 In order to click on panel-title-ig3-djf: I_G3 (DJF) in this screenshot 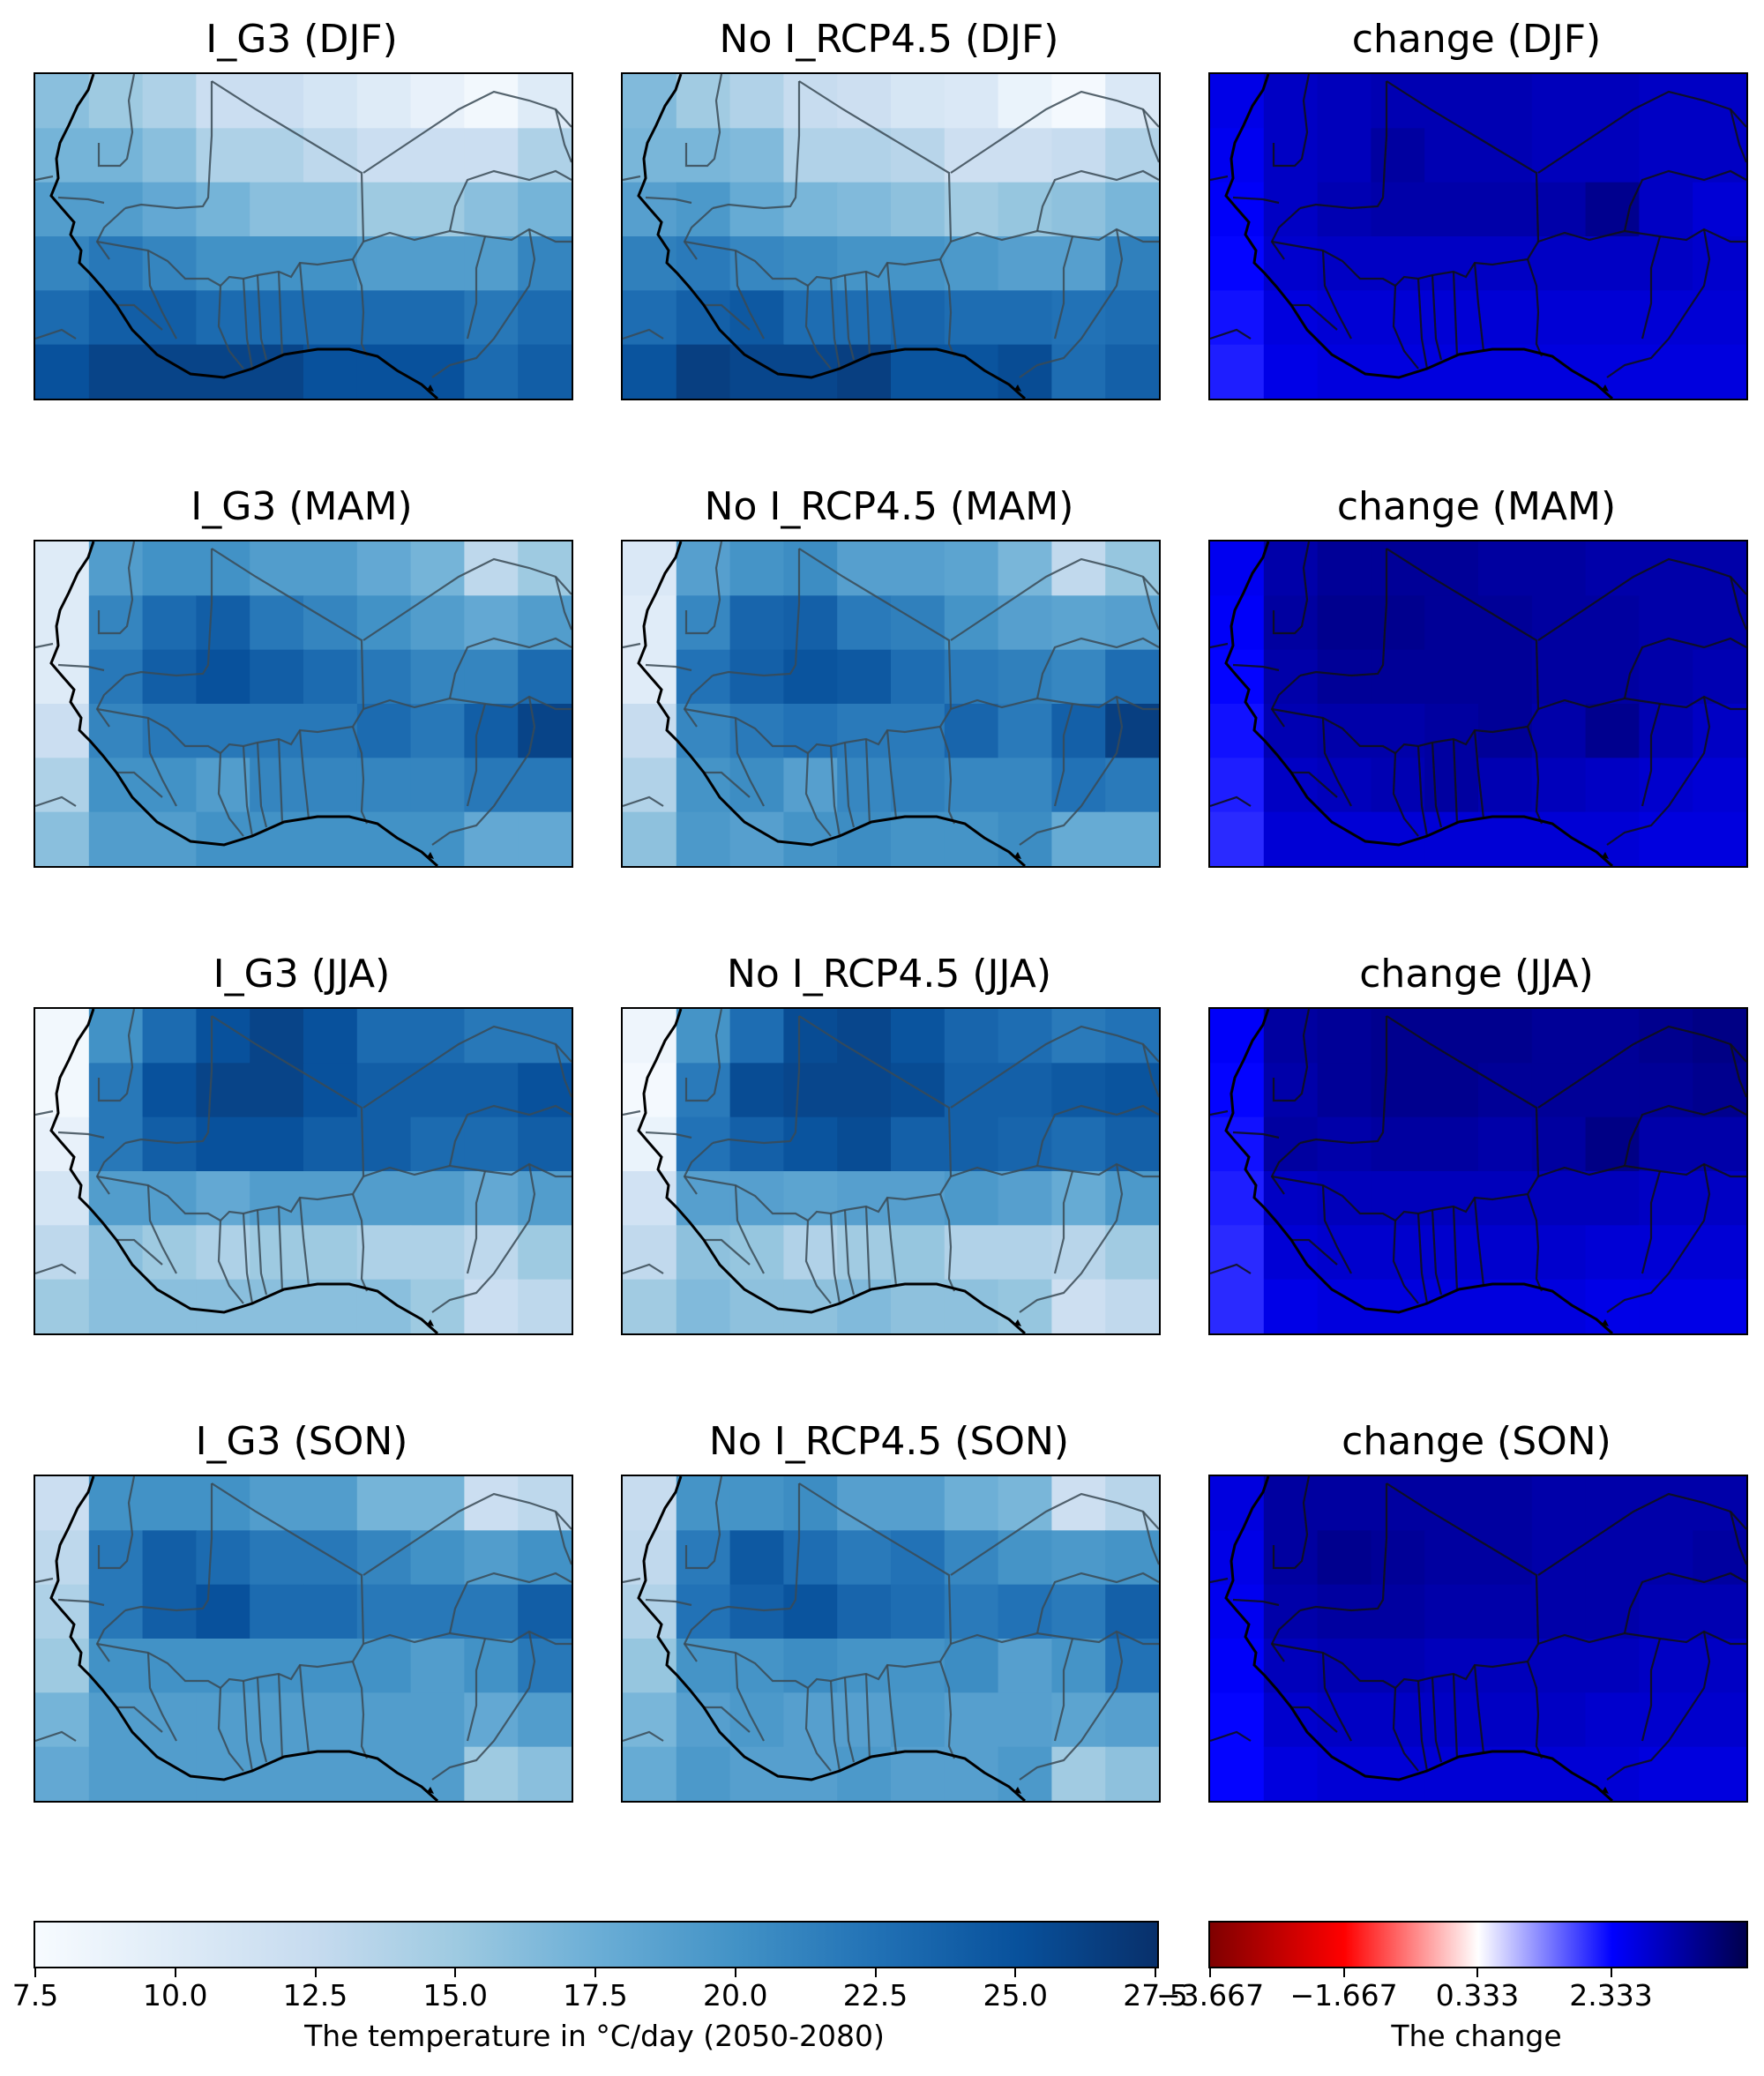, I will do `click(302, 39)`.